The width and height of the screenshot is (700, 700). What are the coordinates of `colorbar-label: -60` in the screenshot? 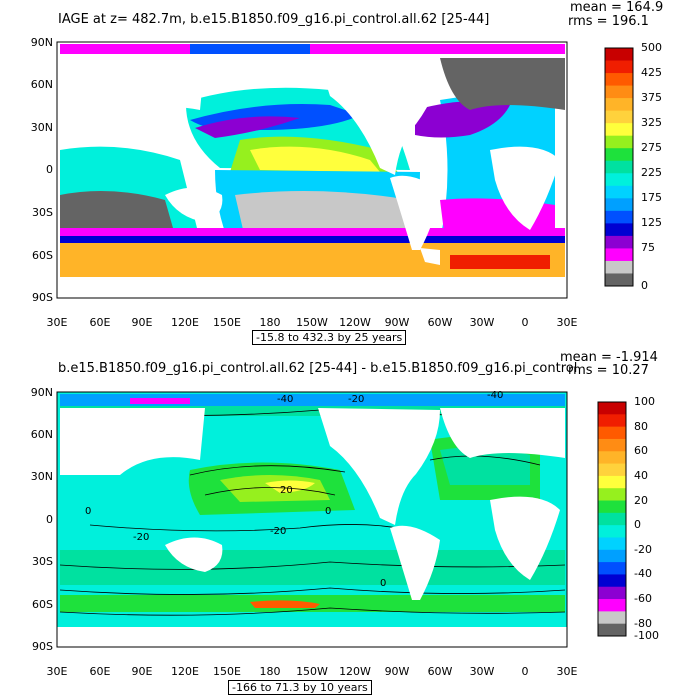 It's located at (643, 599).